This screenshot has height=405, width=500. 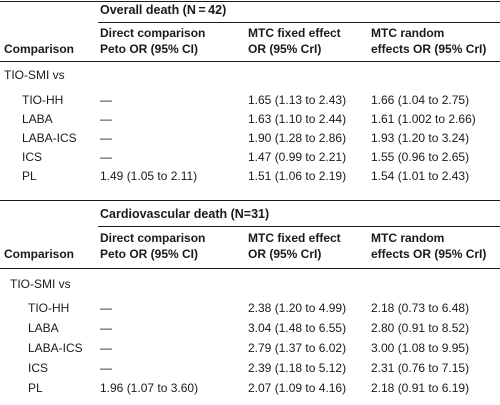 I want to click on random-value: 3.00 (1.08 to 9.95), so click(x=420, y=348).